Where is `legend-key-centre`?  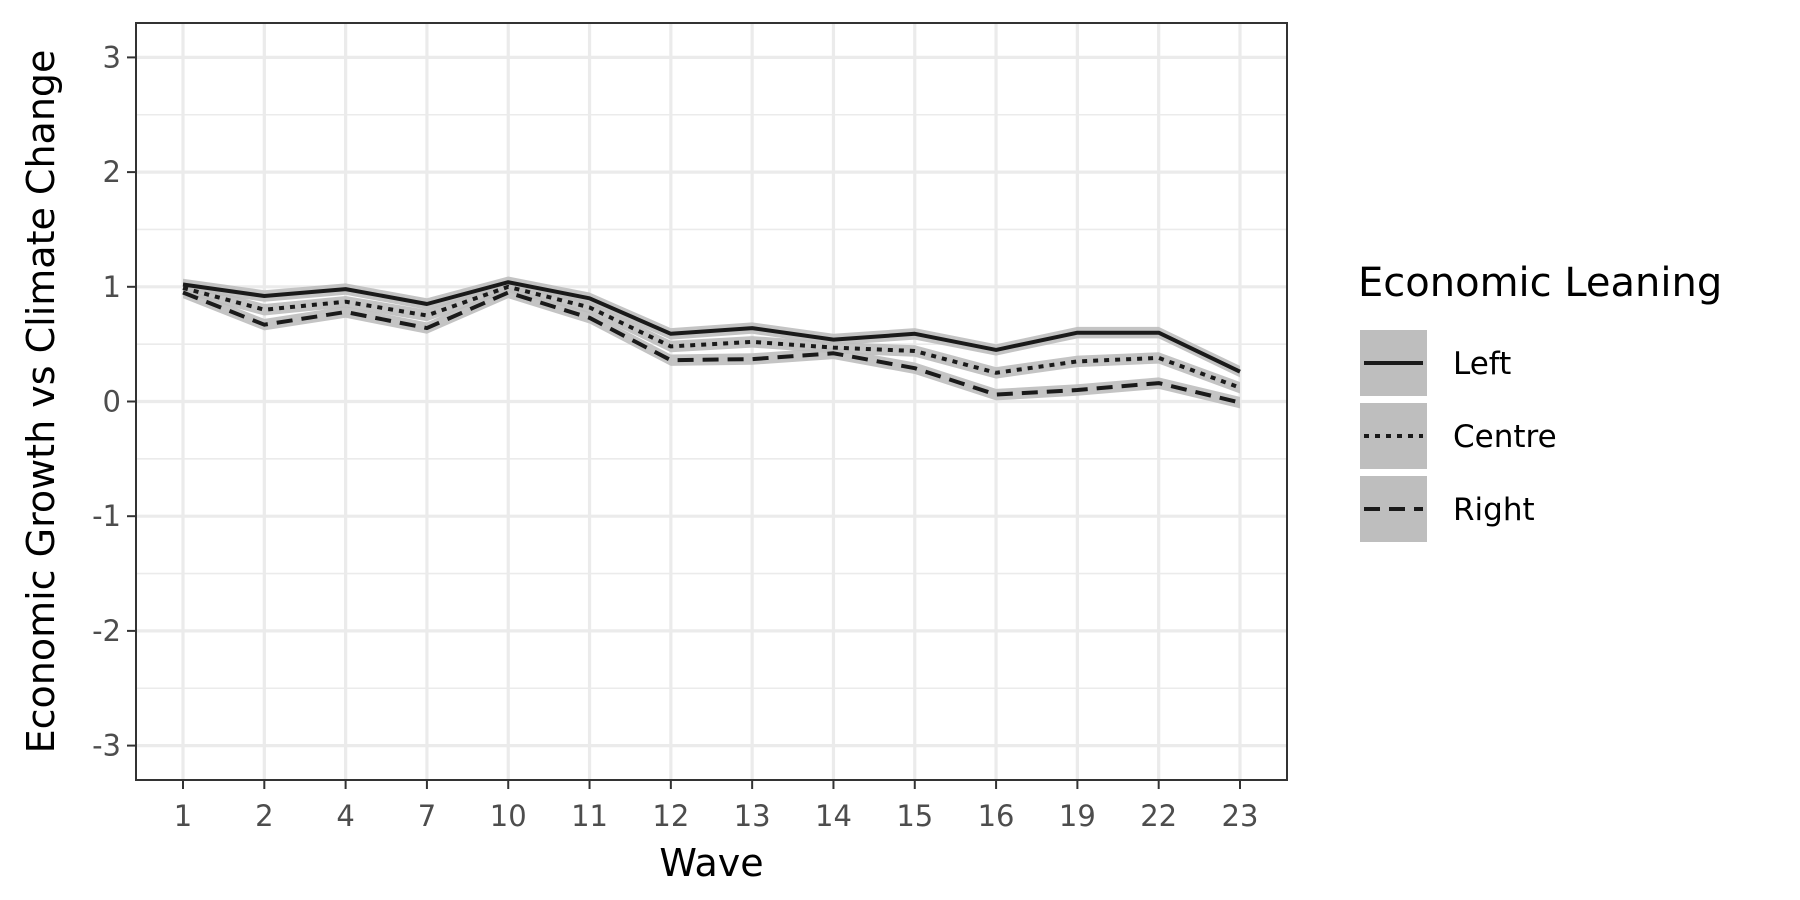 legend-key-centre is located at coordinates (1393, 436).